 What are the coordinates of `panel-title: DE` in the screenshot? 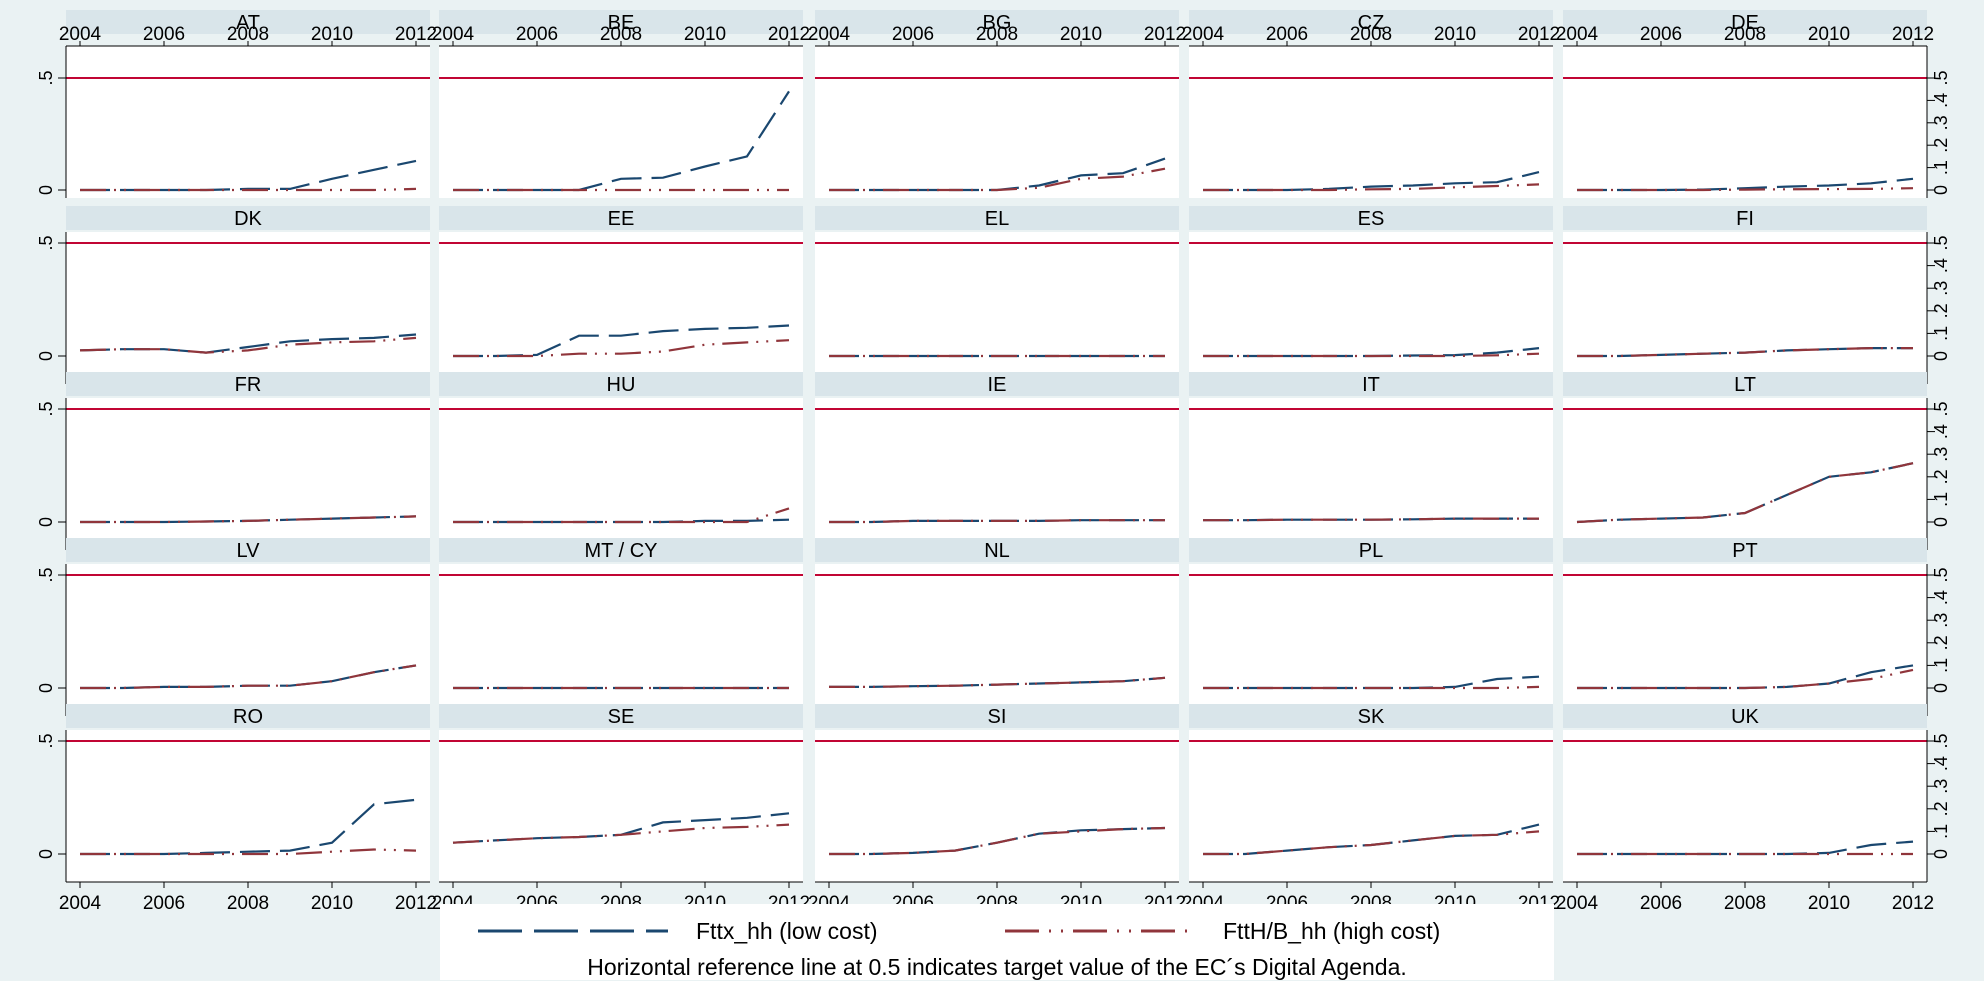 It's located at (1745, 23).